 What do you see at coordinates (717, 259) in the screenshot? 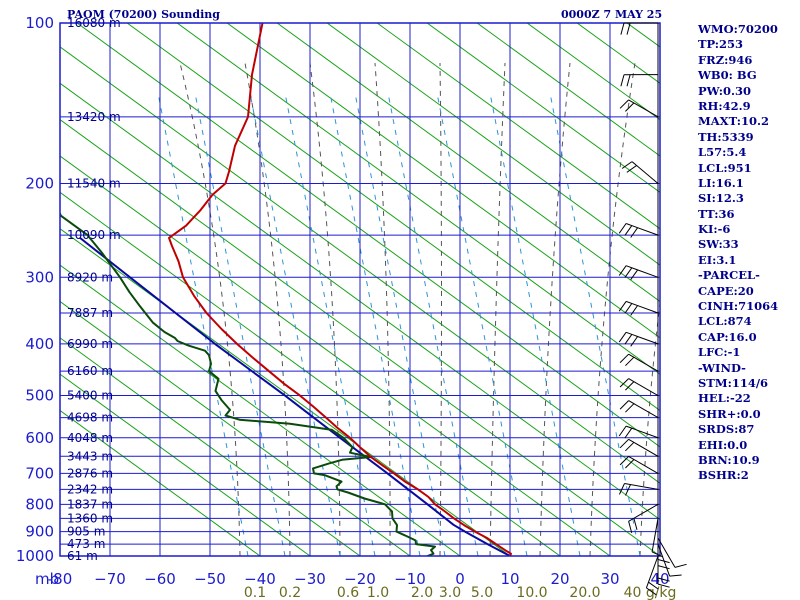
I see `index-item: EI:3.1` at bounding box center [717, 259].